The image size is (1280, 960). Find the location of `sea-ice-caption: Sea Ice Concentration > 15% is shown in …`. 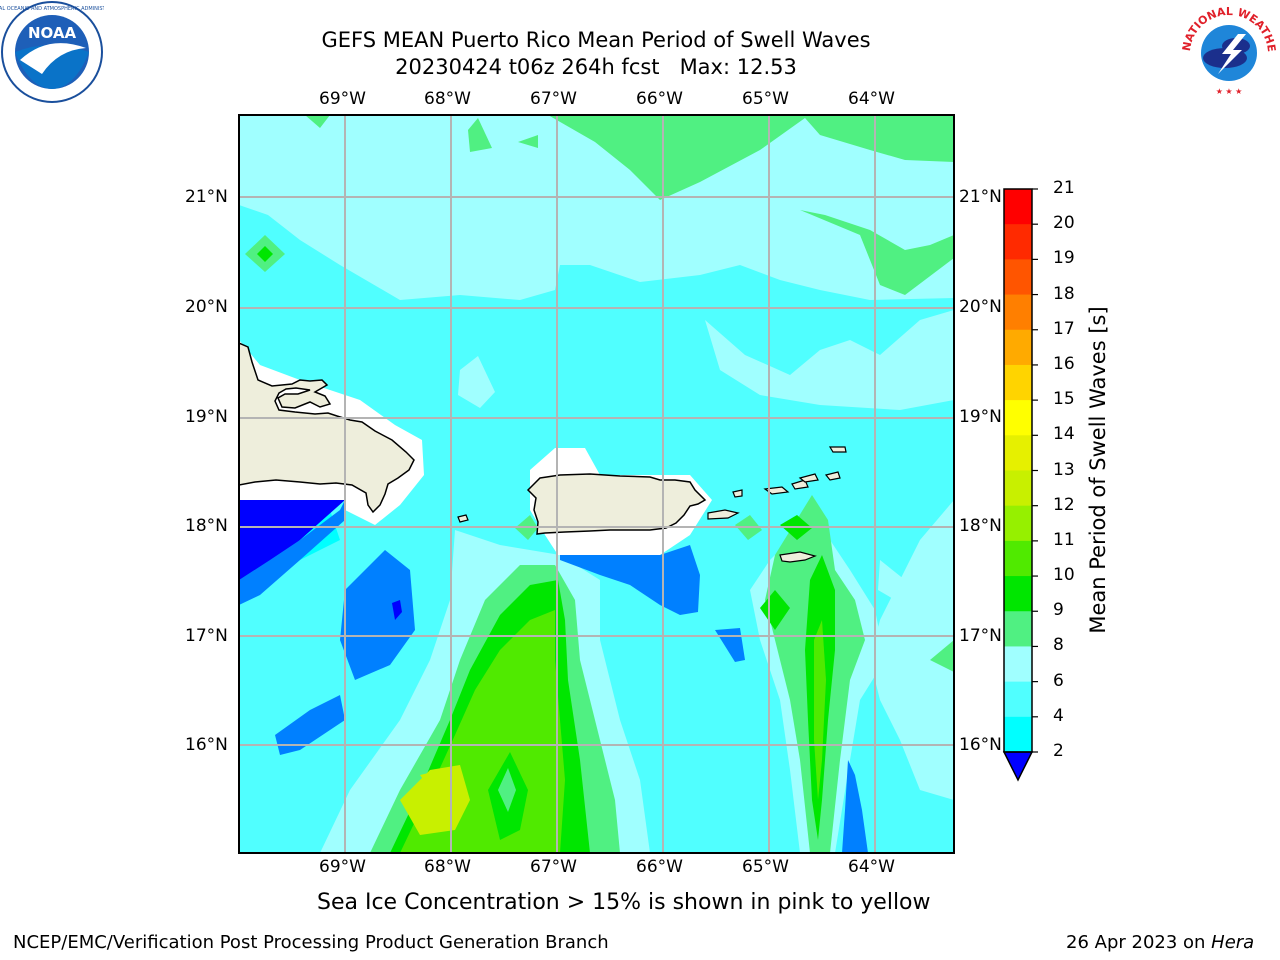

sea-ice-caption: Sea Ice Concentration > 15% is shown in … is located at coordinates (624, 902).